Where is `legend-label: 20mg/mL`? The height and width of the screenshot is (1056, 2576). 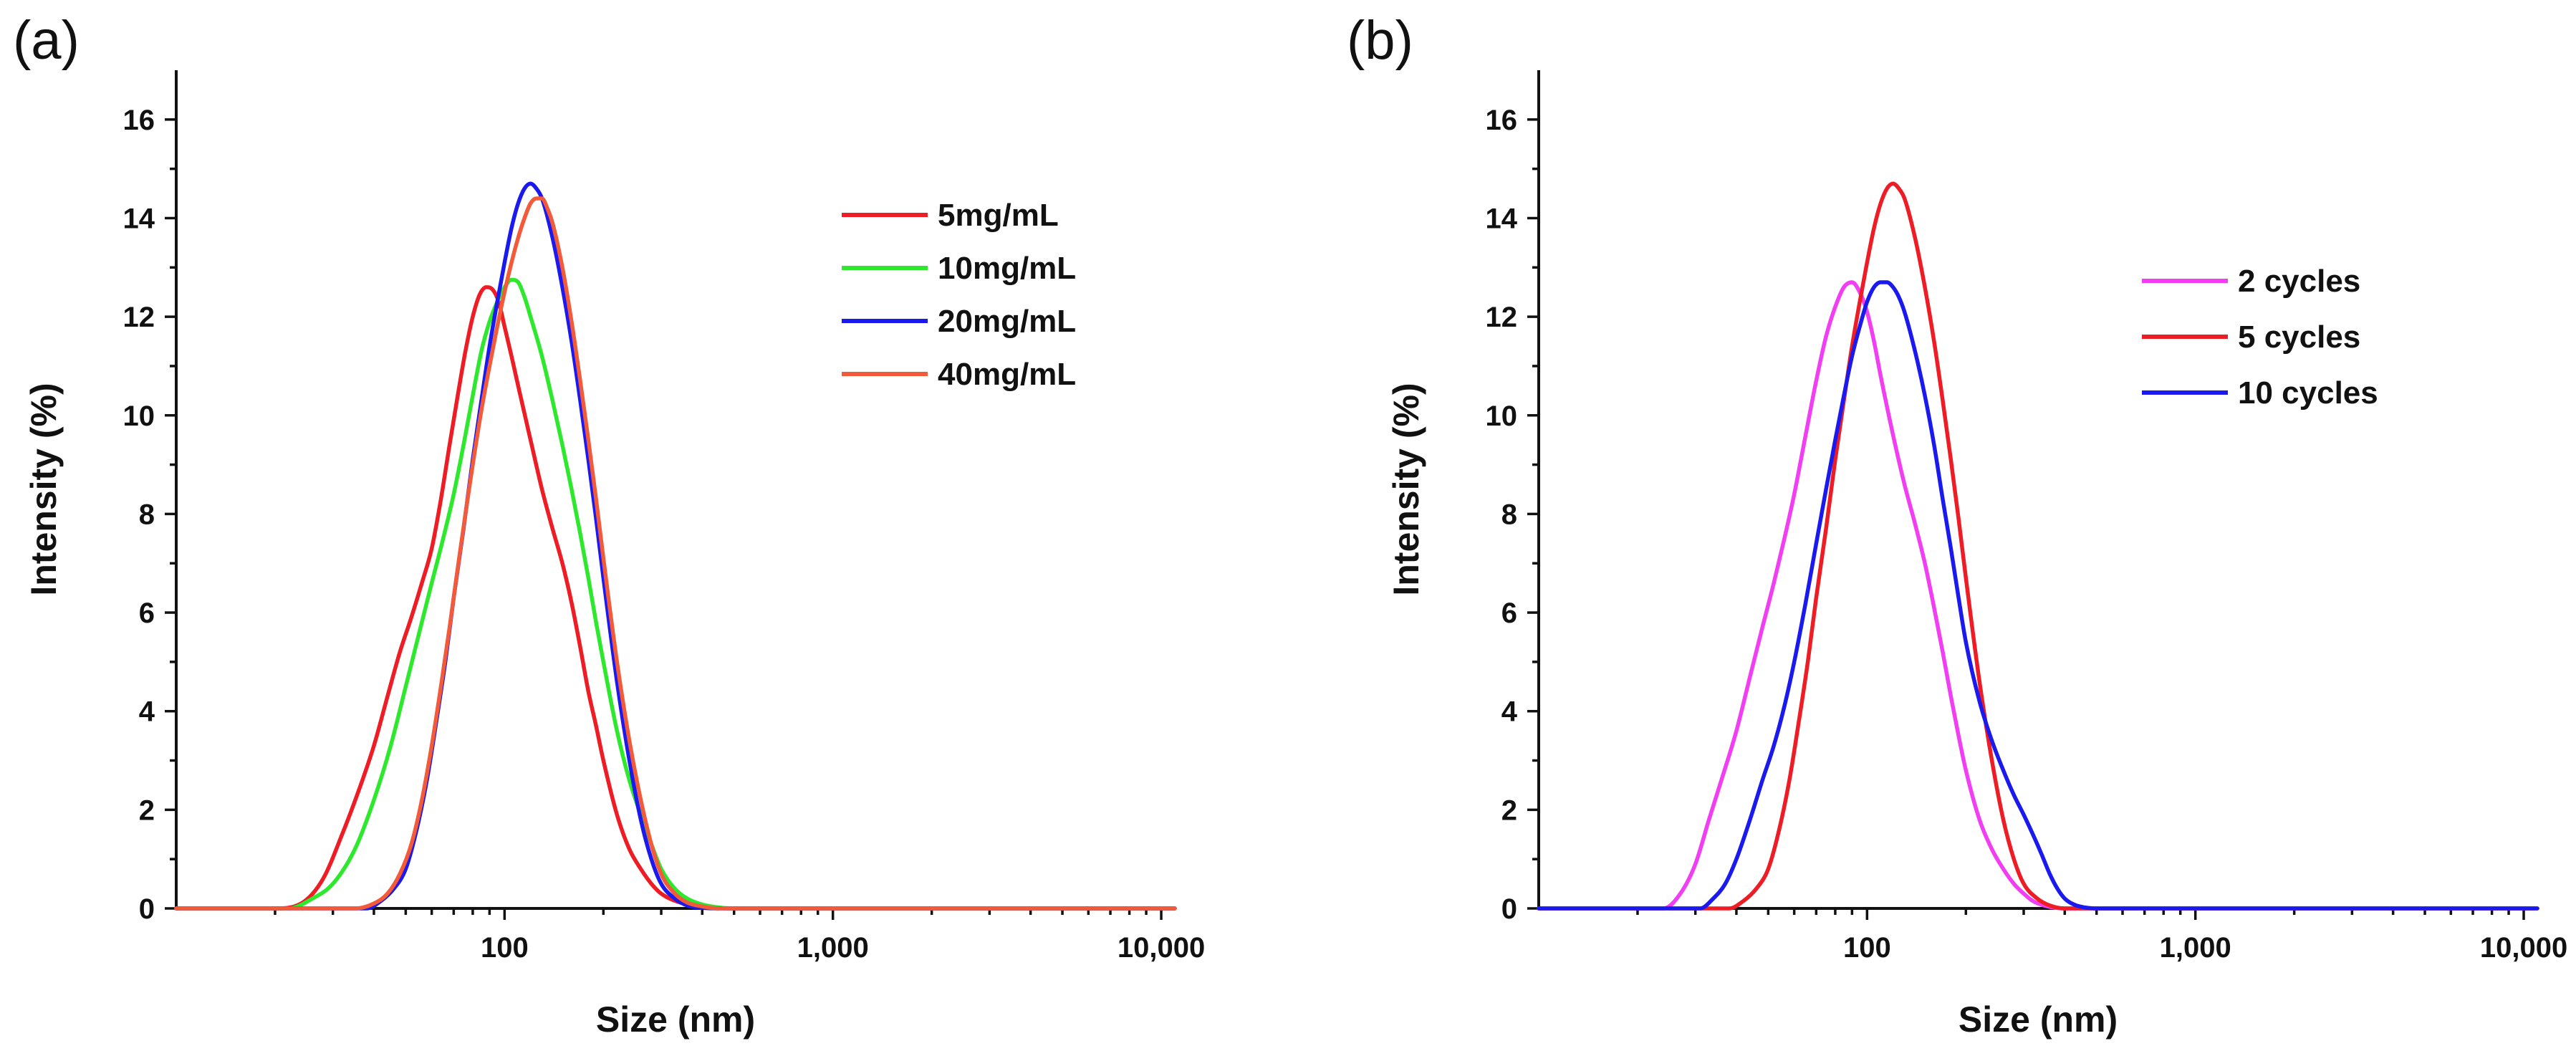
legend-label: 20mg/mL is located at coordinates (1007, 321).